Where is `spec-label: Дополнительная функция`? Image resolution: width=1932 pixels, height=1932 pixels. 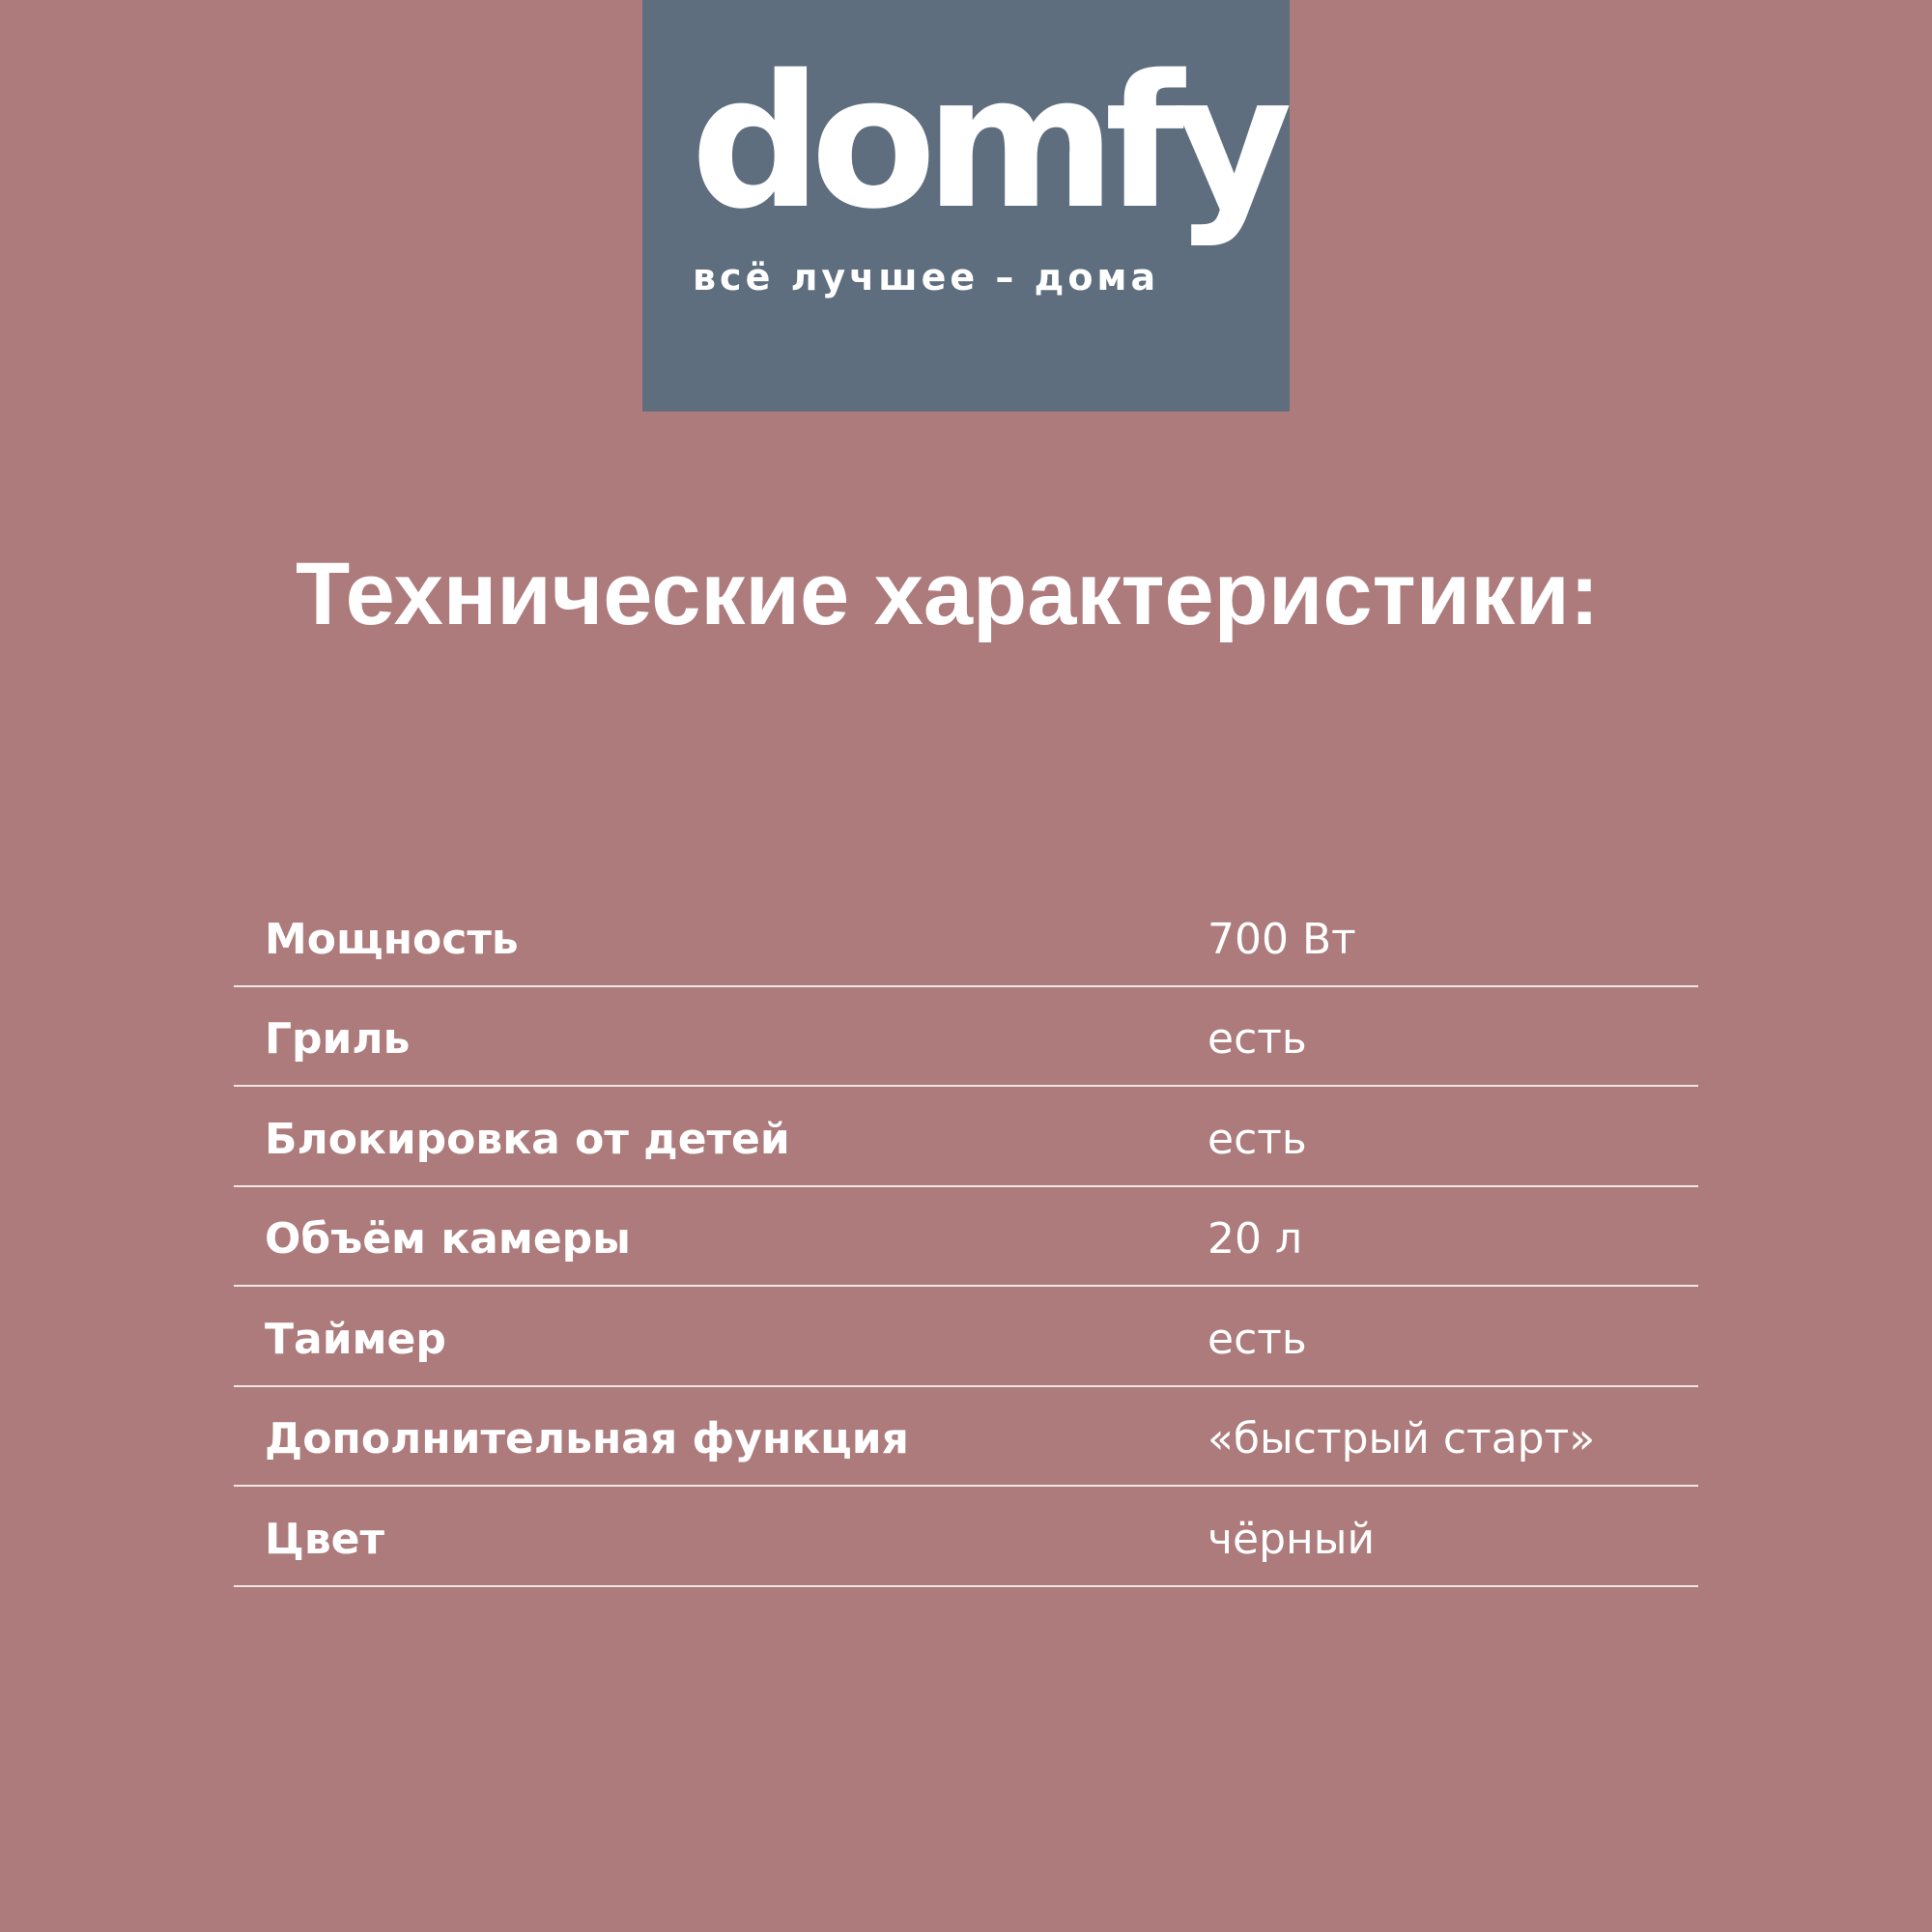
spec-label: Дополнительная функция is located at coordinates (587, 1438).